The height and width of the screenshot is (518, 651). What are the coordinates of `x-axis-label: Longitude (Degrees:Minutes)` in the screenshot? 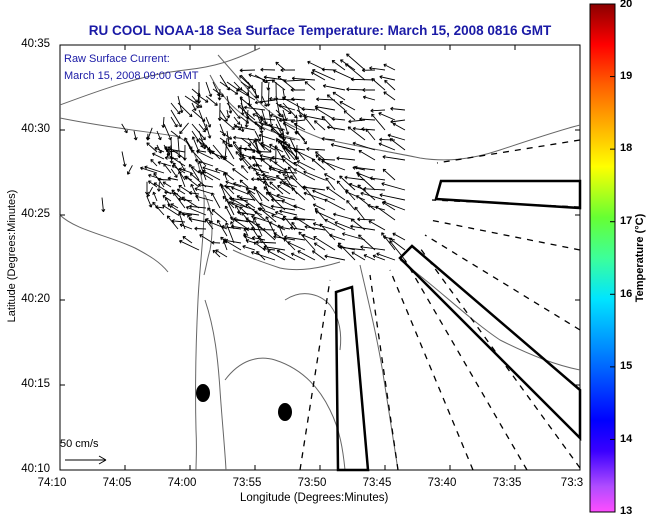 It's located at (314, 498).